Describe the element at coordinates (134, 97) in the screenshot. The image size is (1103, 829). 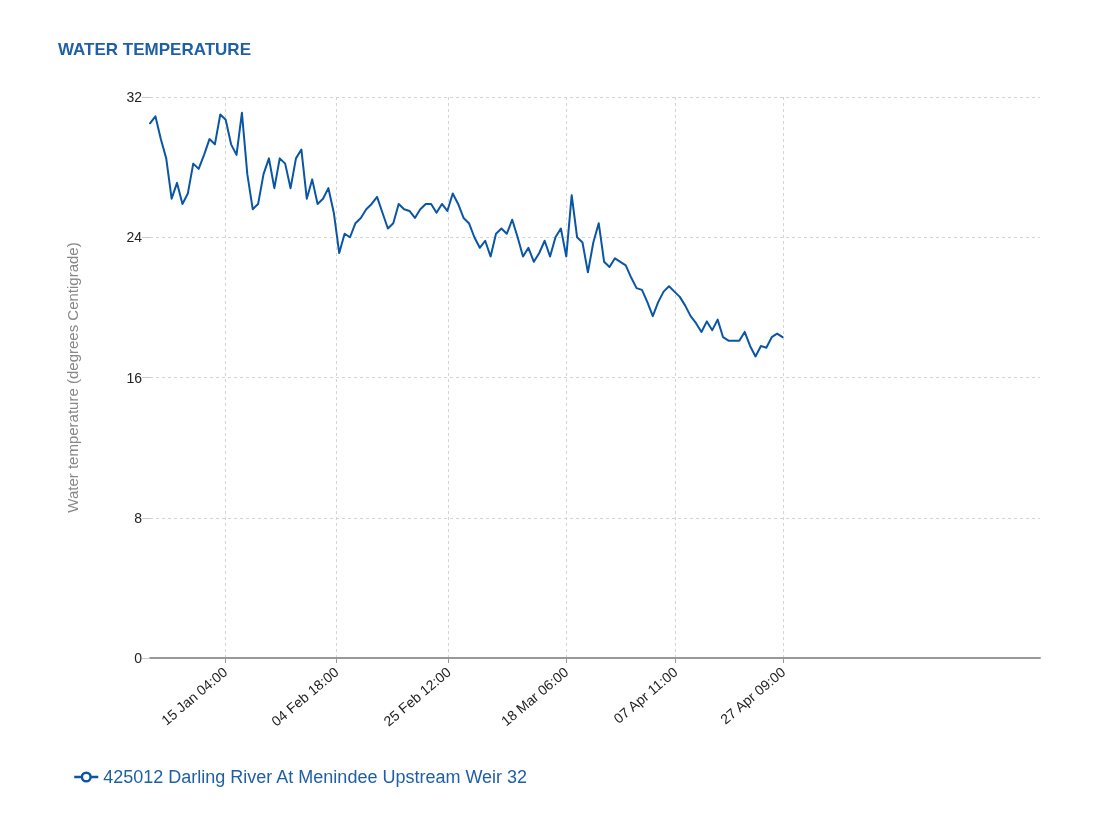
I see `y-tick-label: 32` at that location.